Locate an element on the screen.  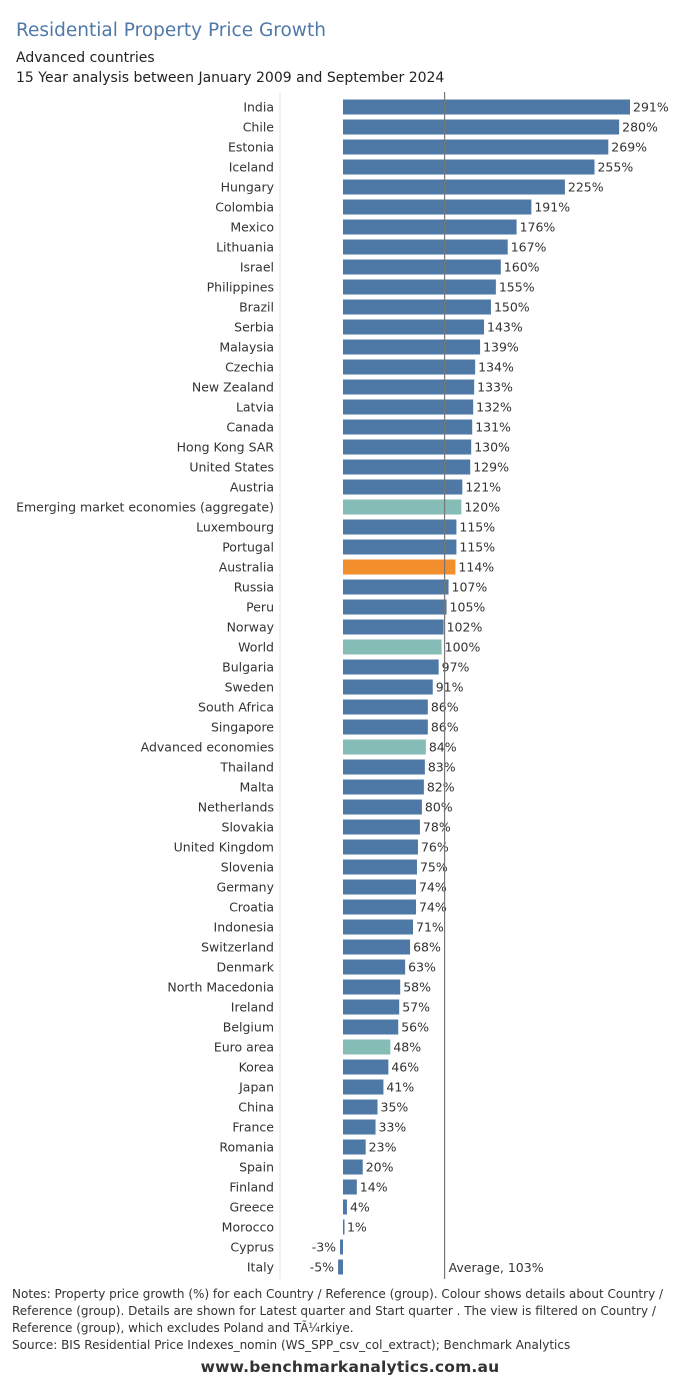
data-label: 97% is located at coordinates (456, 667).